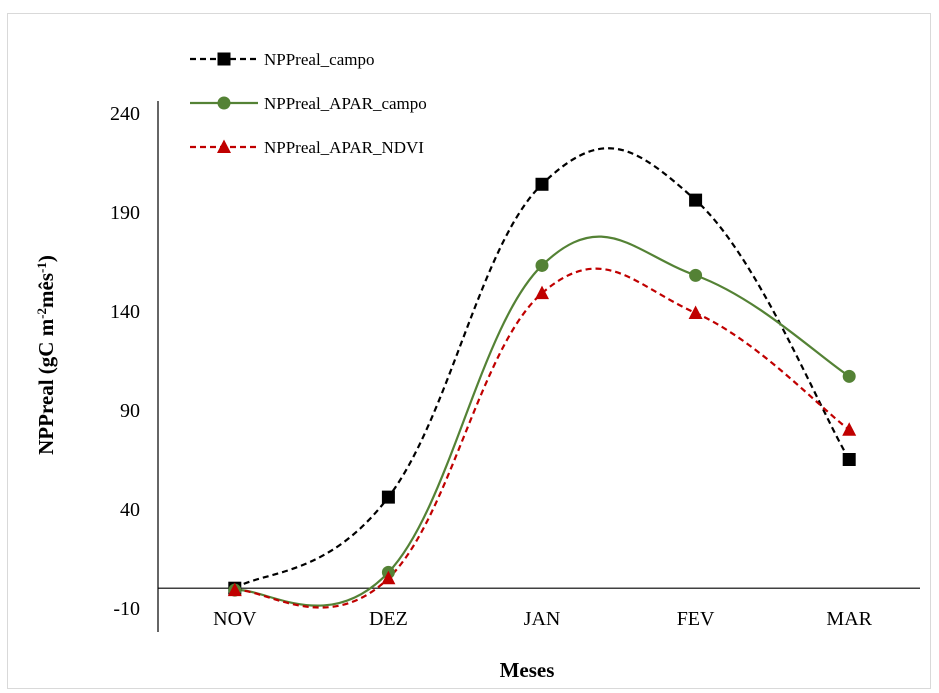  Describe the element at coordinates (46, 386) in the screenshot. I see `y-axis-title-main: NPPreal (gC m` at that location.